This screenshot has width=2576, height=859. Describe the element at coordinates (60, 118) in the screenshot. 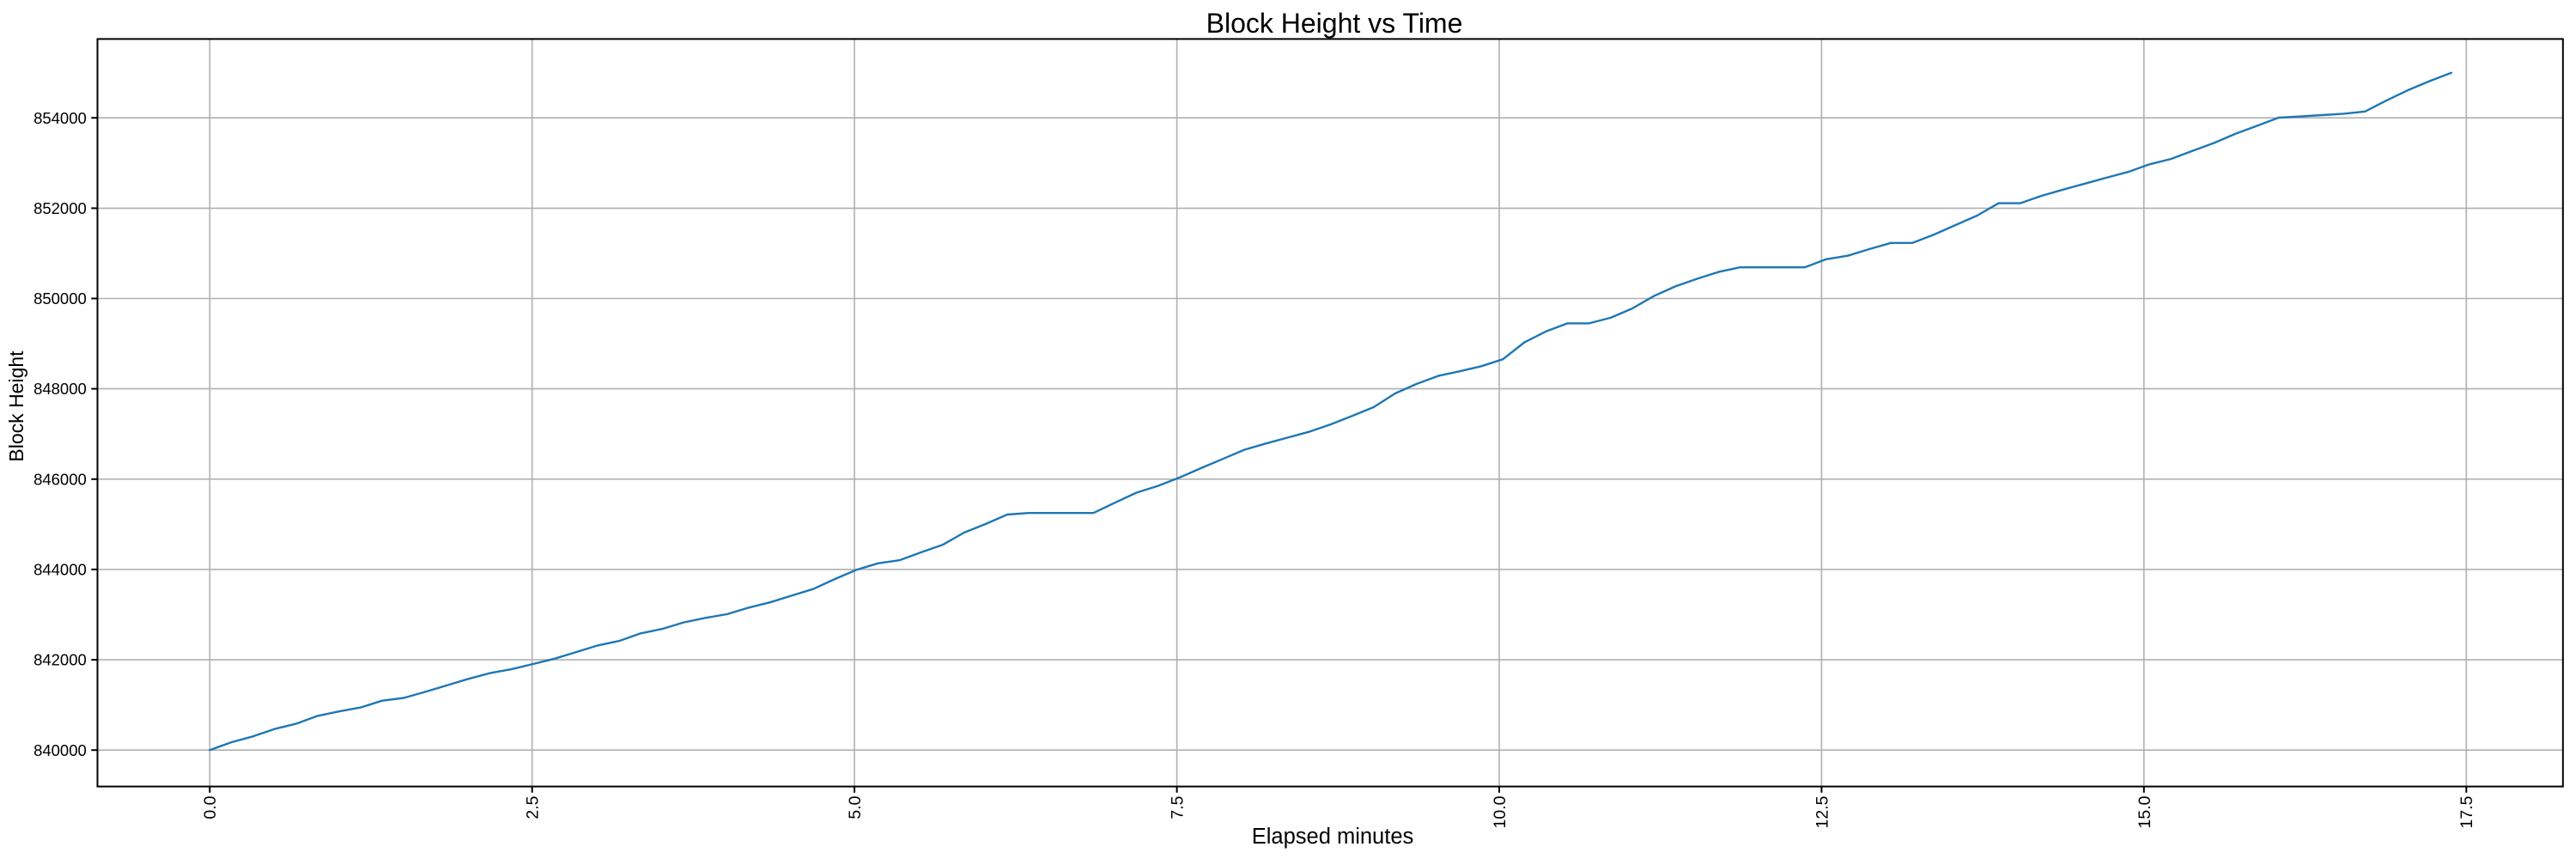

I see `svg-text: 854000` at that location.